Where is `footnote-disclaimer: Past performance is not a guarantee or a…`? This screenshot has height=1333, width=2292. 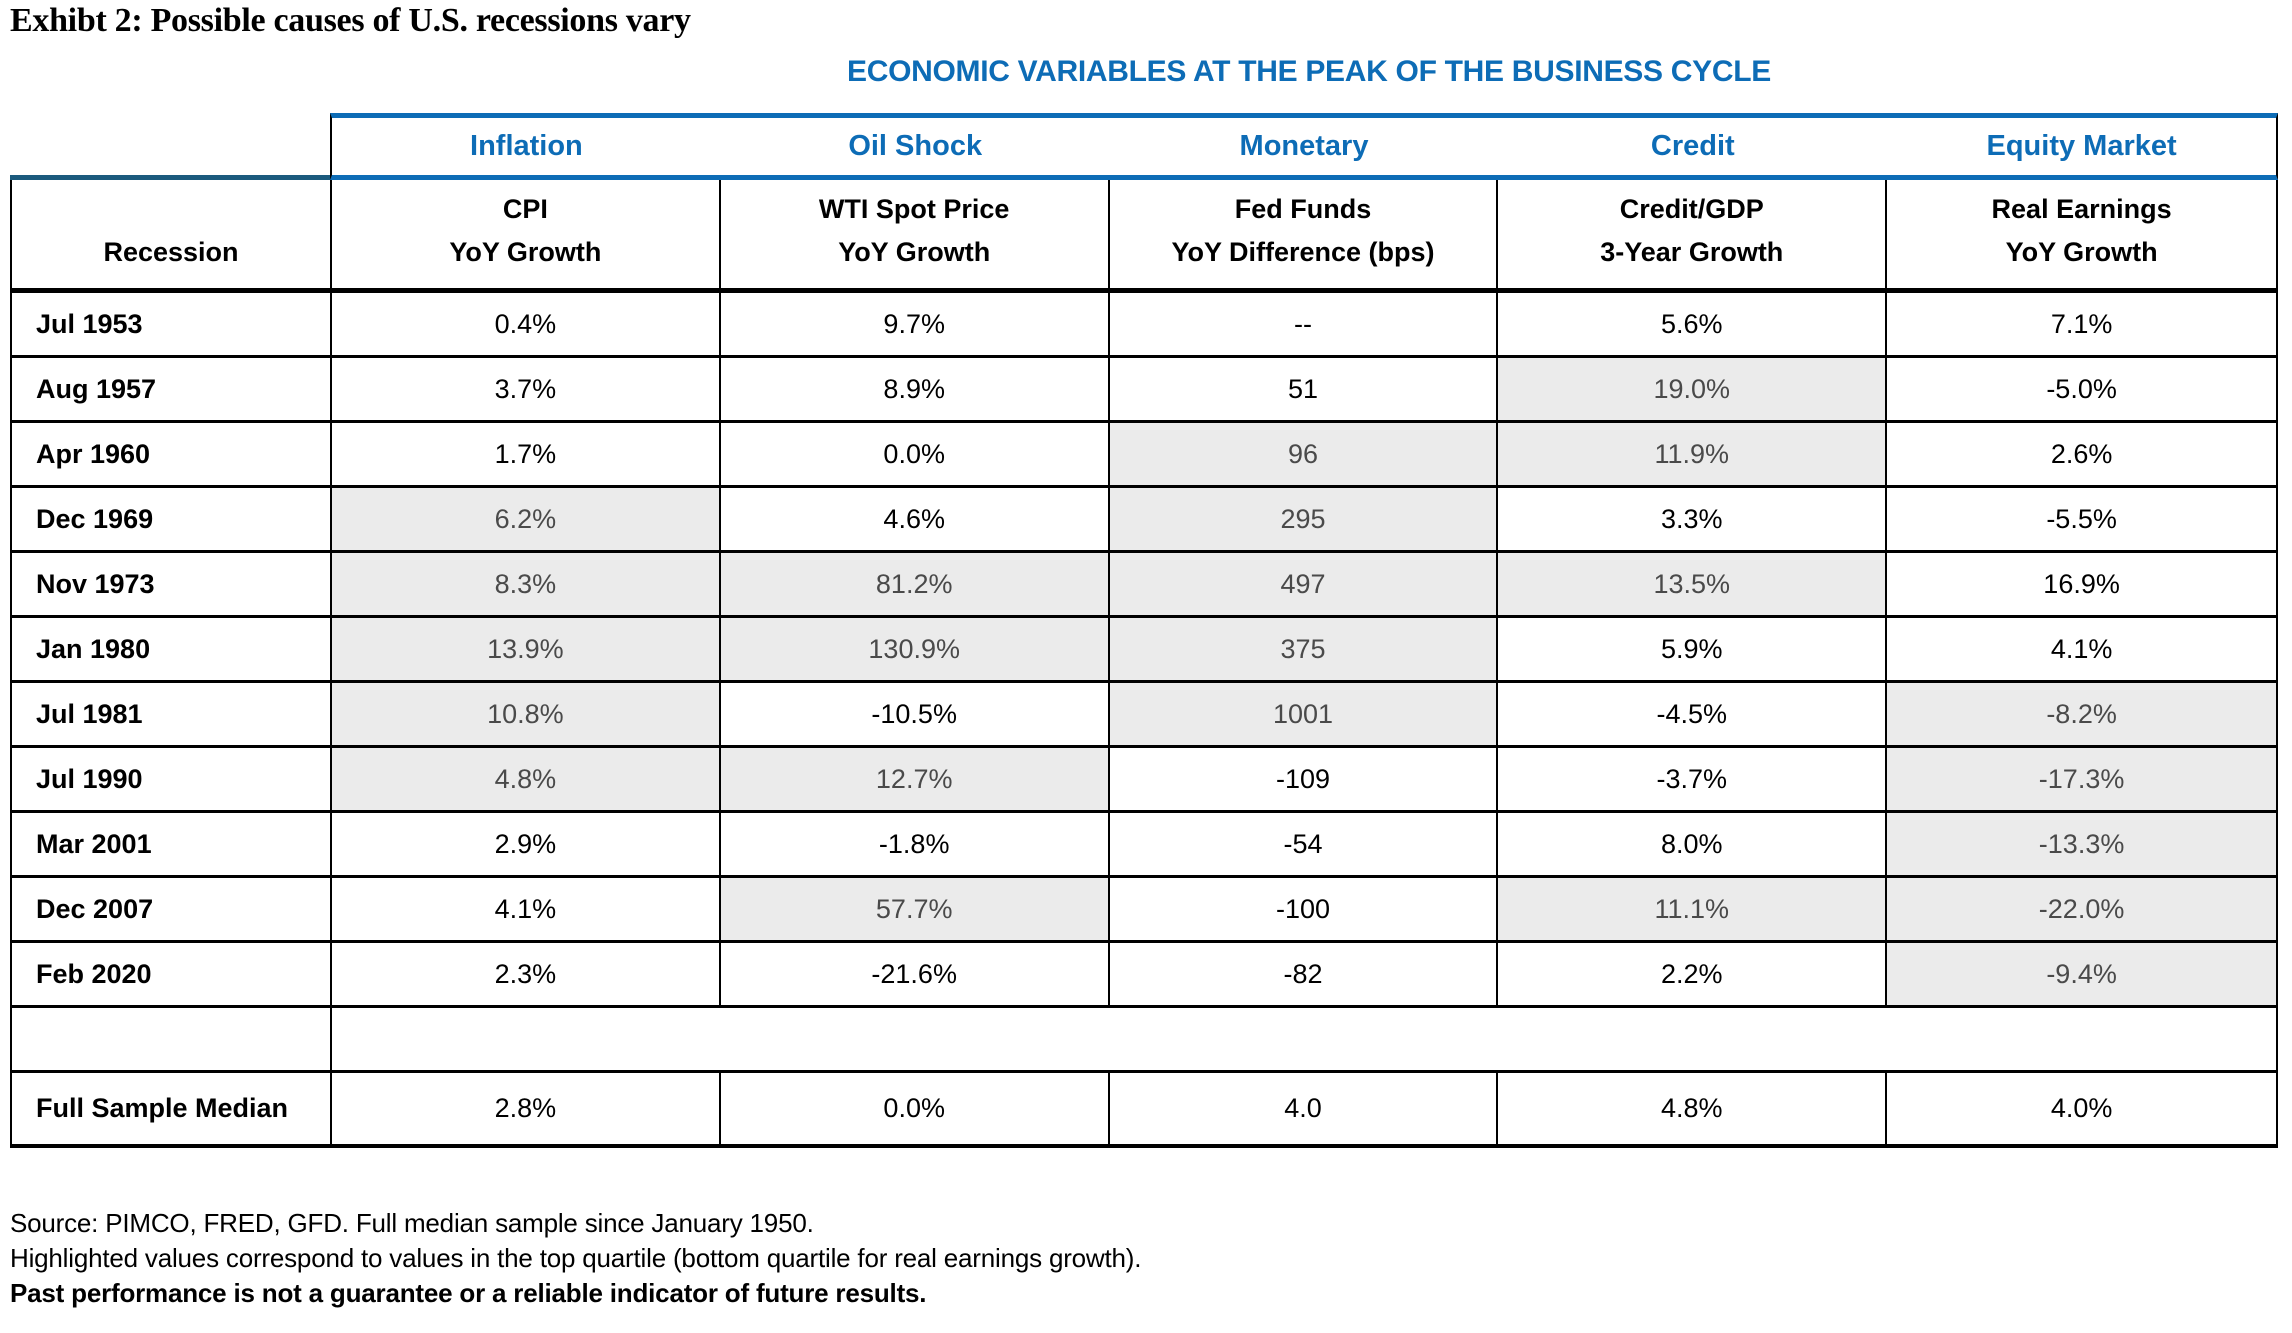 footnote-disclaimer: Past performance is not a guarantee or a… is located at coordinates (468, 1293).